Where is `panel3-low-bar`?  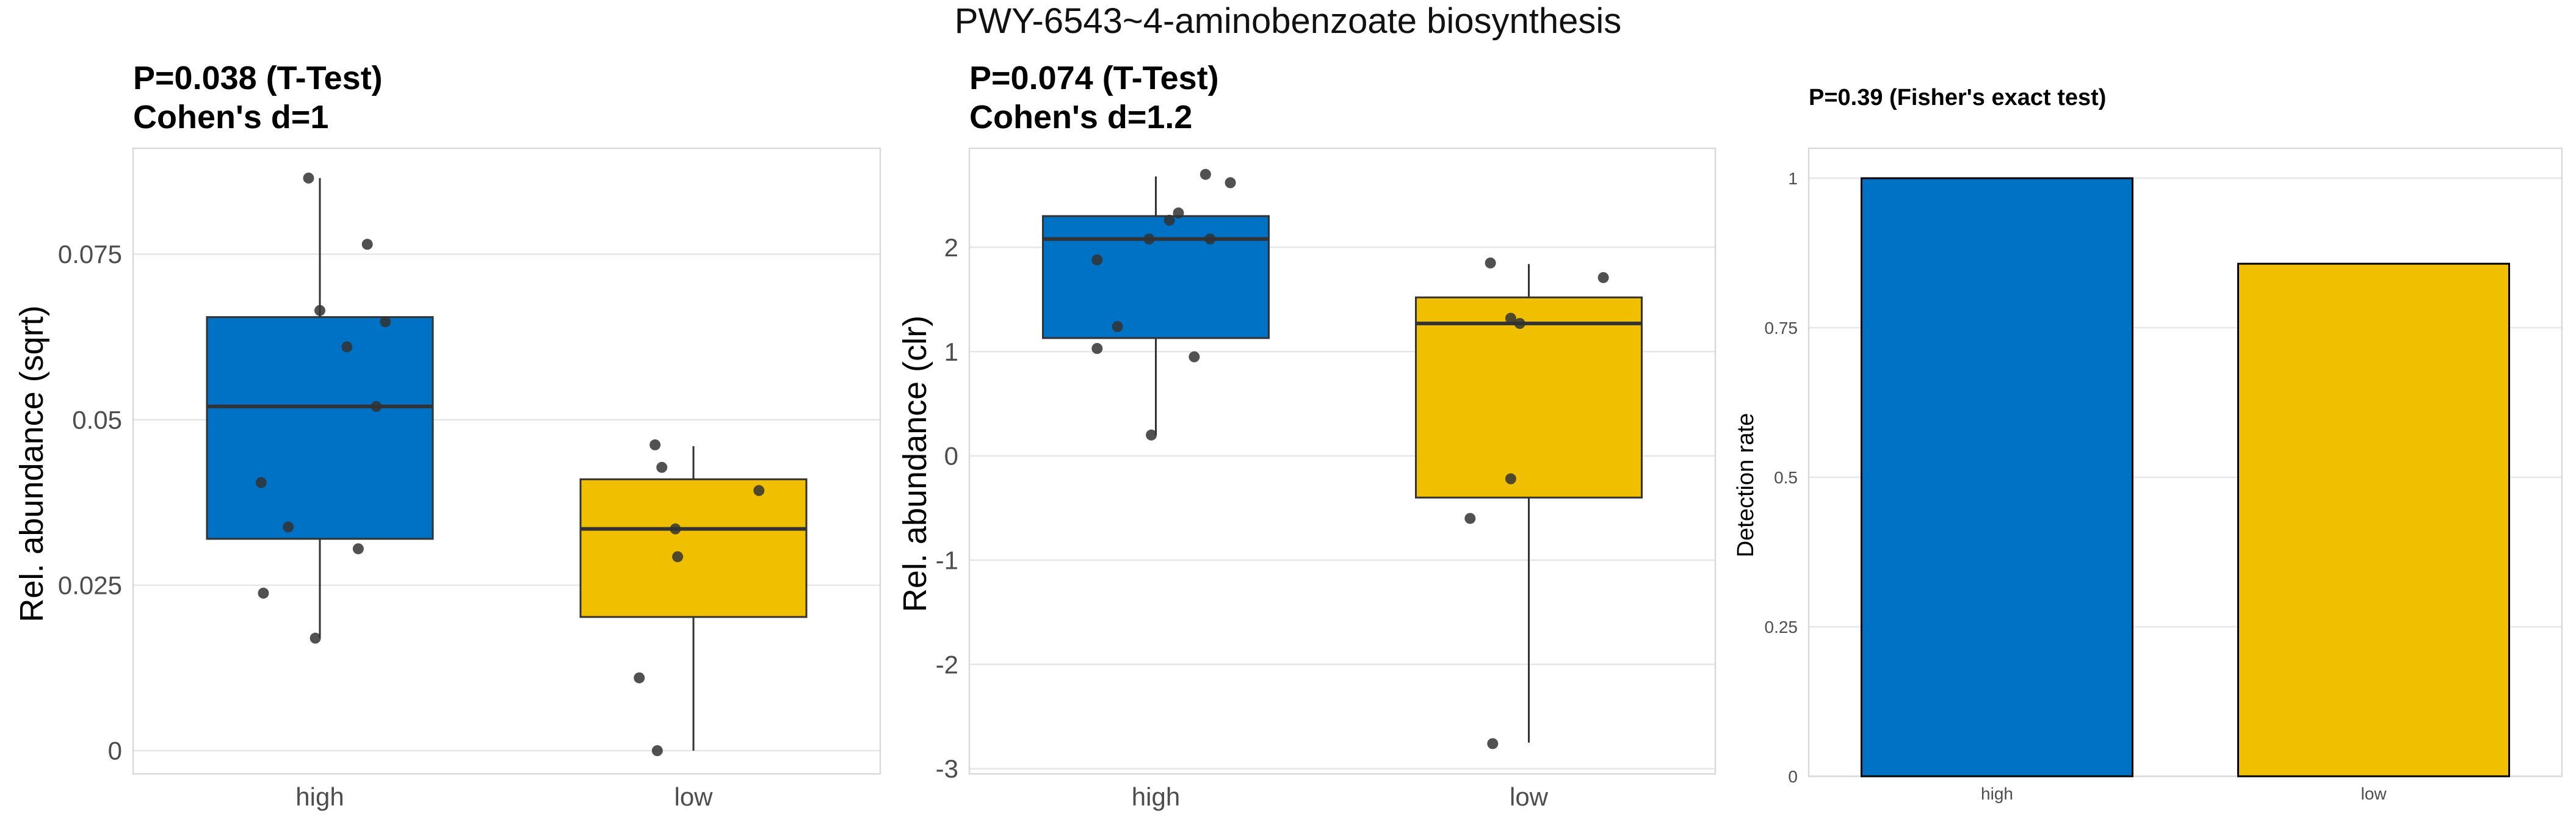 panel3-low-bar is located at coordinates (2373, 520).